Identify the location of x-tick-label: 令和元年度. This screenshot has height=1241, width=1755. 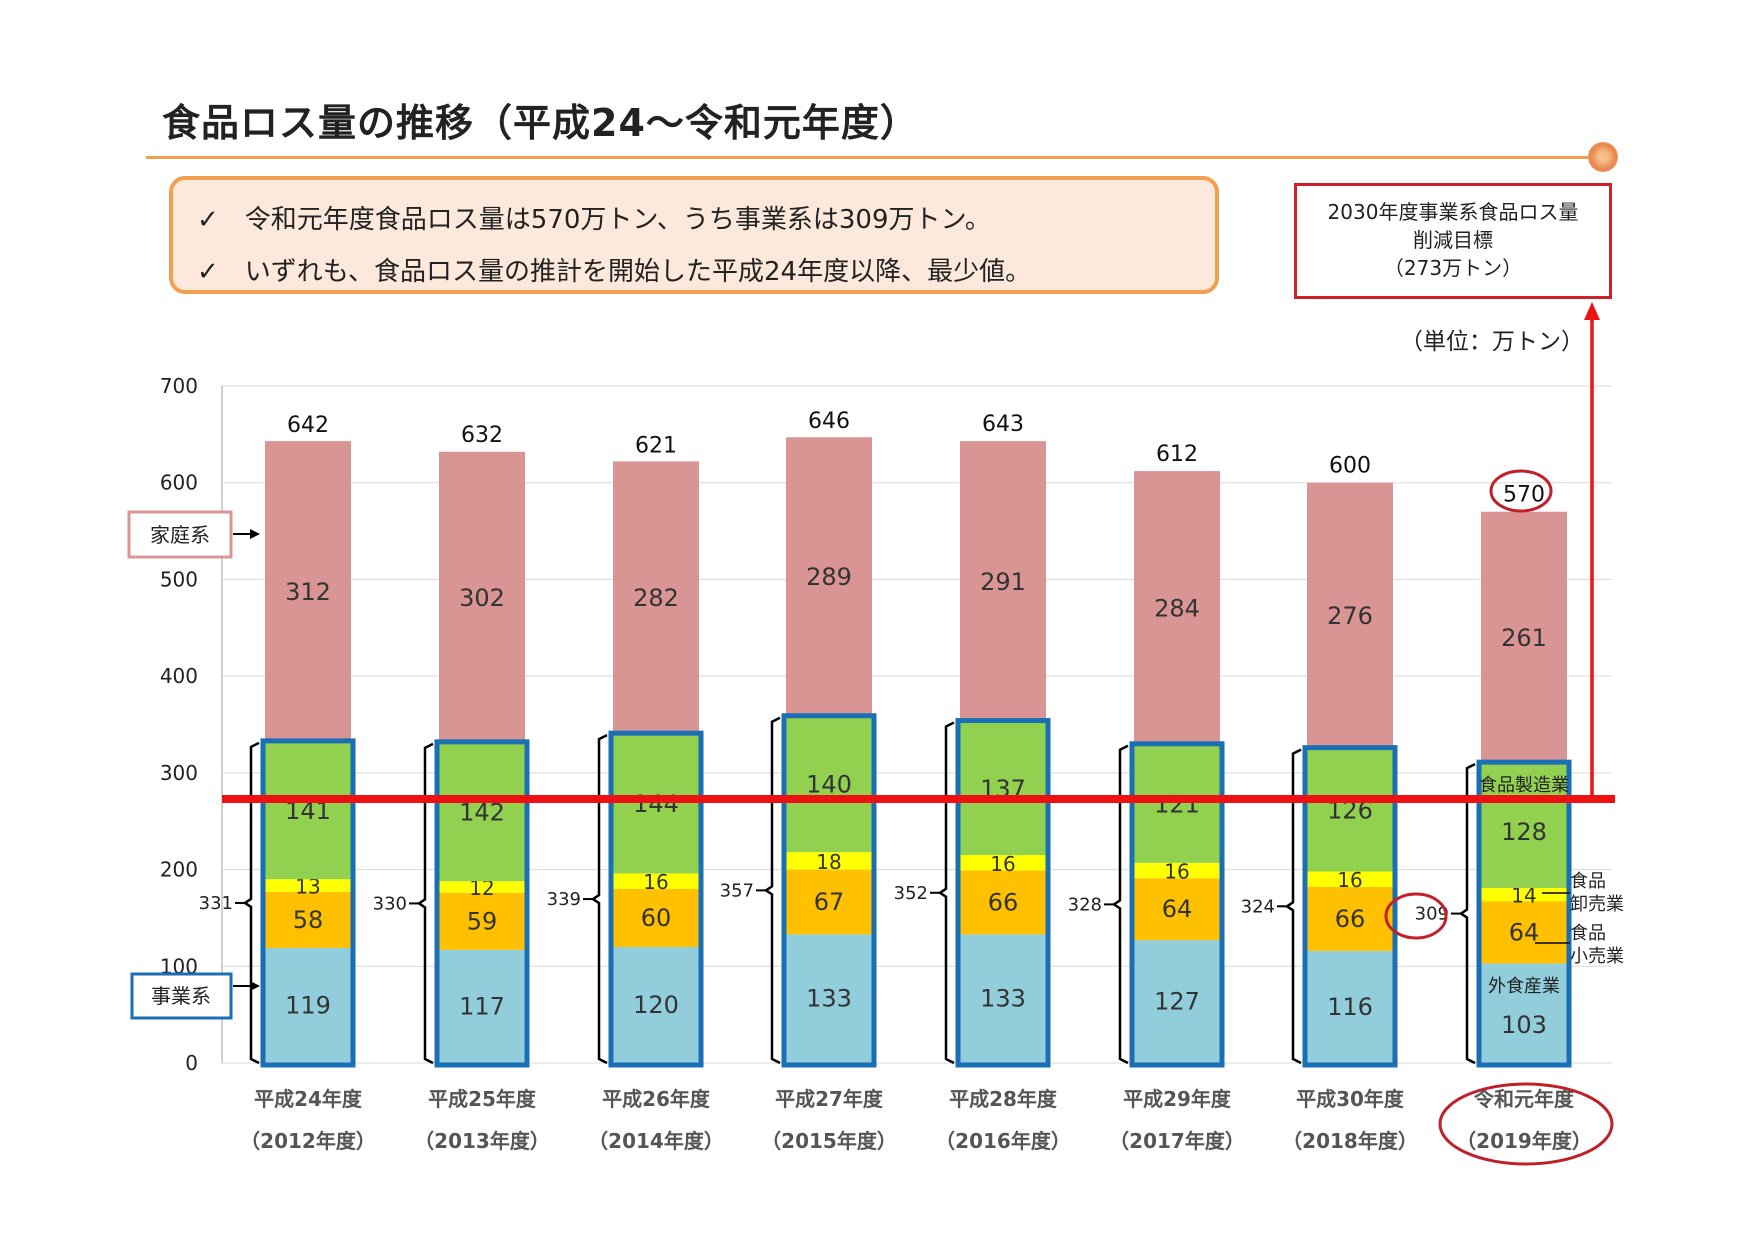
(1524, 1099).